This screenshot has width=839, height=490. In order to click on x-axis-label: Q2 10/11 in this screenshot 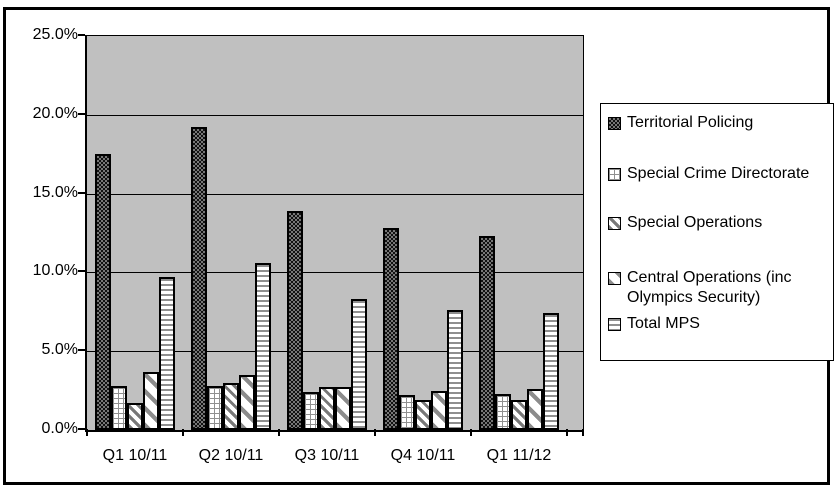, I will do `click(231, 455)`.